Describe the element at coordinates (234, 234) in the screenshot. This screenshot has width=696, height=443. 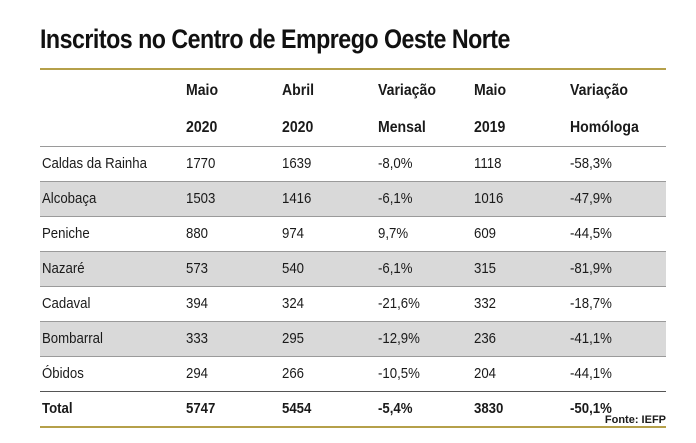
I see `table-cell: 880` at that location.